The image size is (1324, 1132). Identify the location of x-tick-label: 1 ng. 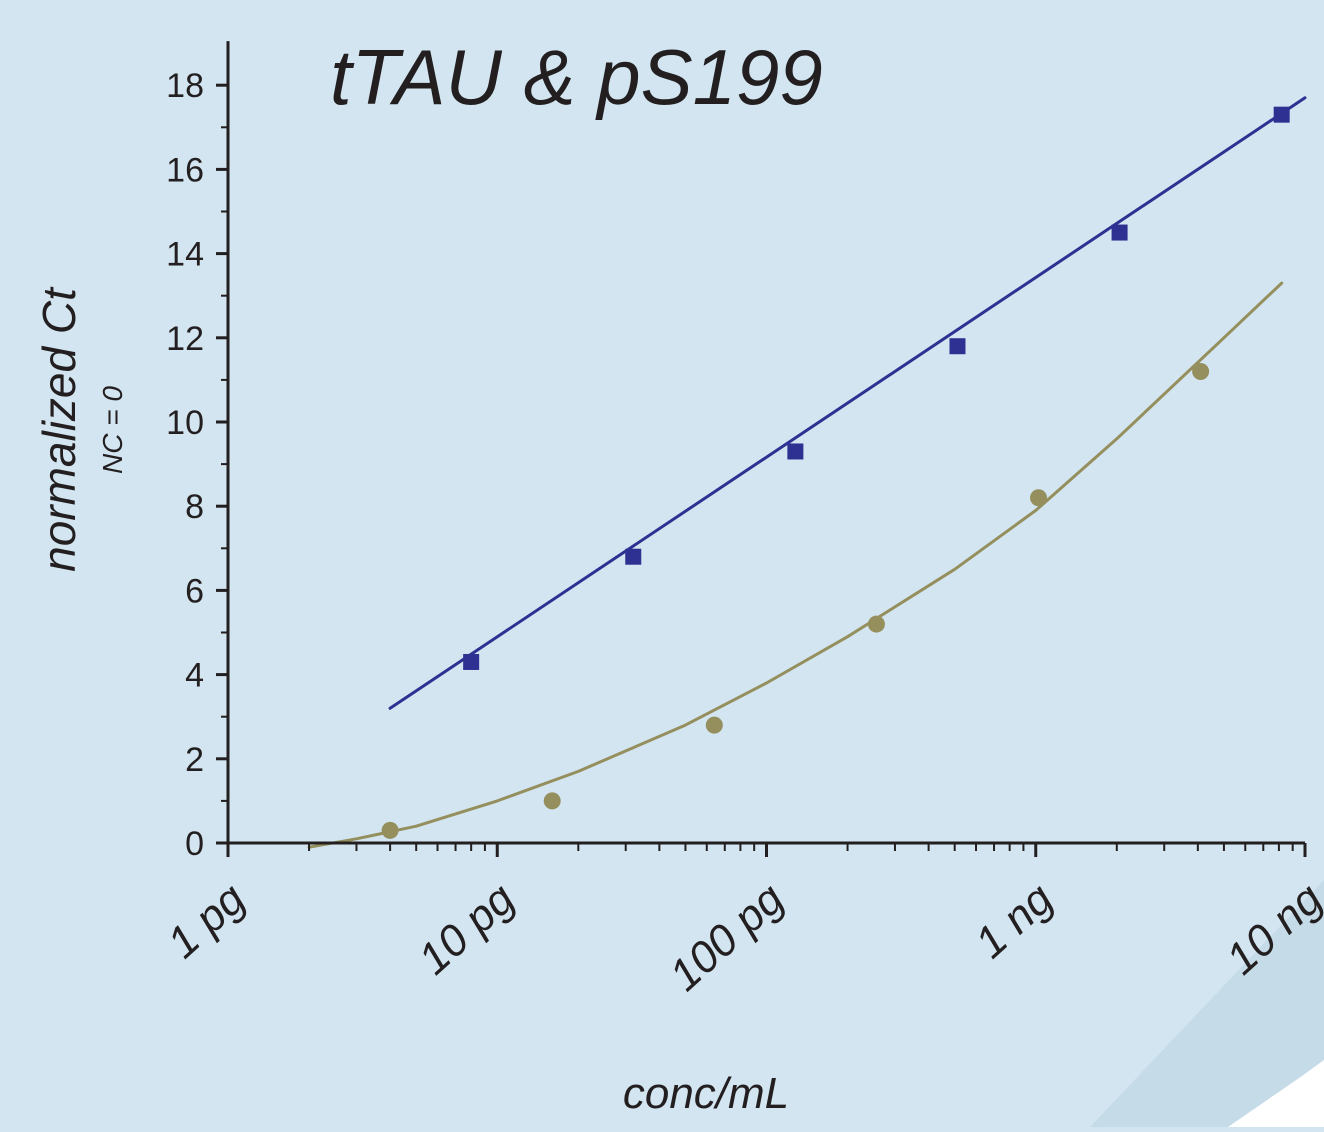
(1014, 921).